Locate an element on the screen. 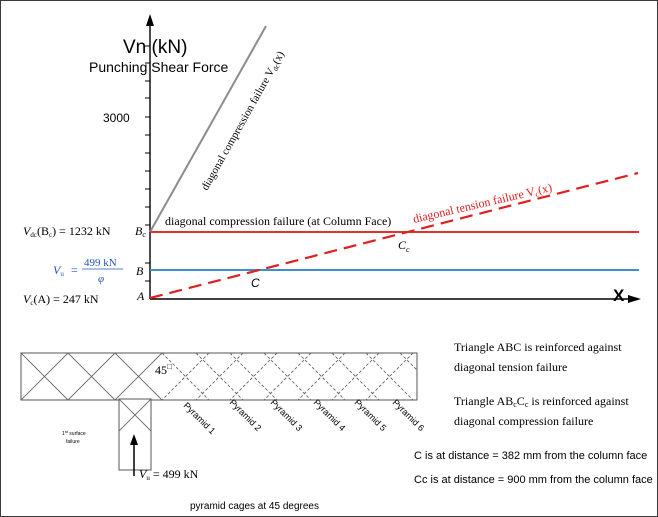  svg-text: Vu is located at coordinates (58, 270).